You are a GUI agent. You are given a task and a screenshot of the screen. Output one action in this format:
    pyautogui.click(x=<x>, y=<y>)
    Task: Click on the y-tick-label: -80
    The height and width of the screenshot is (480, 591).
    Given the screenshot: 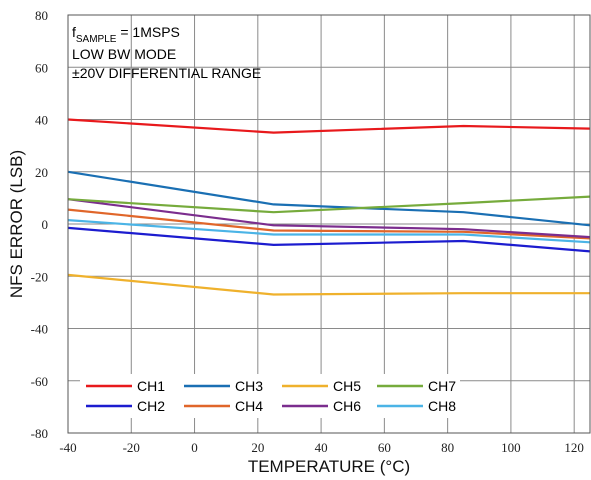 What is the action you would take?
    pyautogui.click(x=39, y=433)
    